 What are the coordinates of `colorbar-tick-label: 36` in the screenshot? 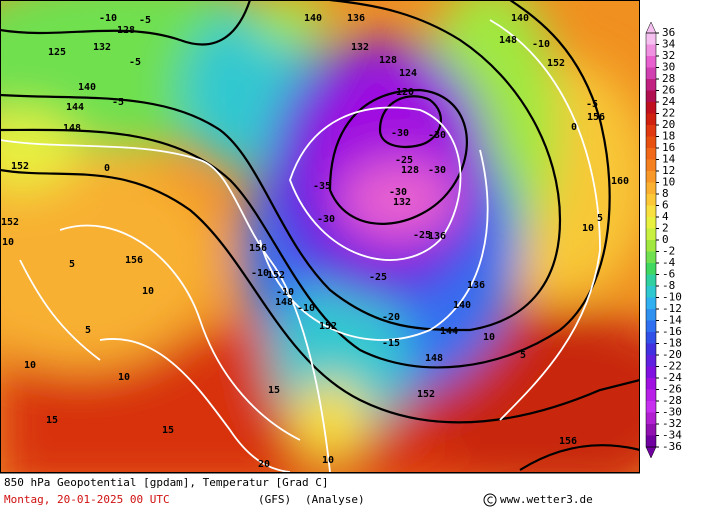 It's located at (668, 32).